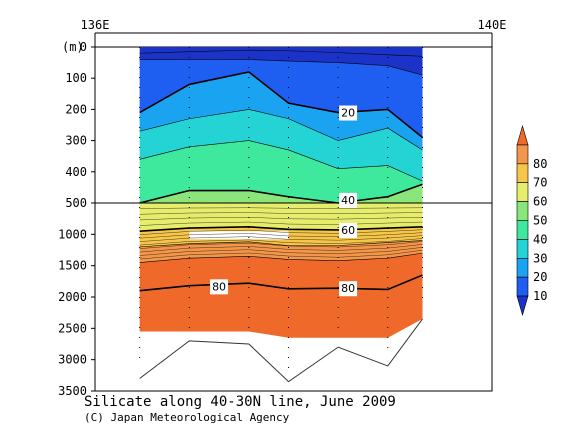  What do you see at coordinates (531, 220) in the screenshot?
I see `colorbar: 10 20 30 40 50 60 70 80` at bounding box center [531, 220].